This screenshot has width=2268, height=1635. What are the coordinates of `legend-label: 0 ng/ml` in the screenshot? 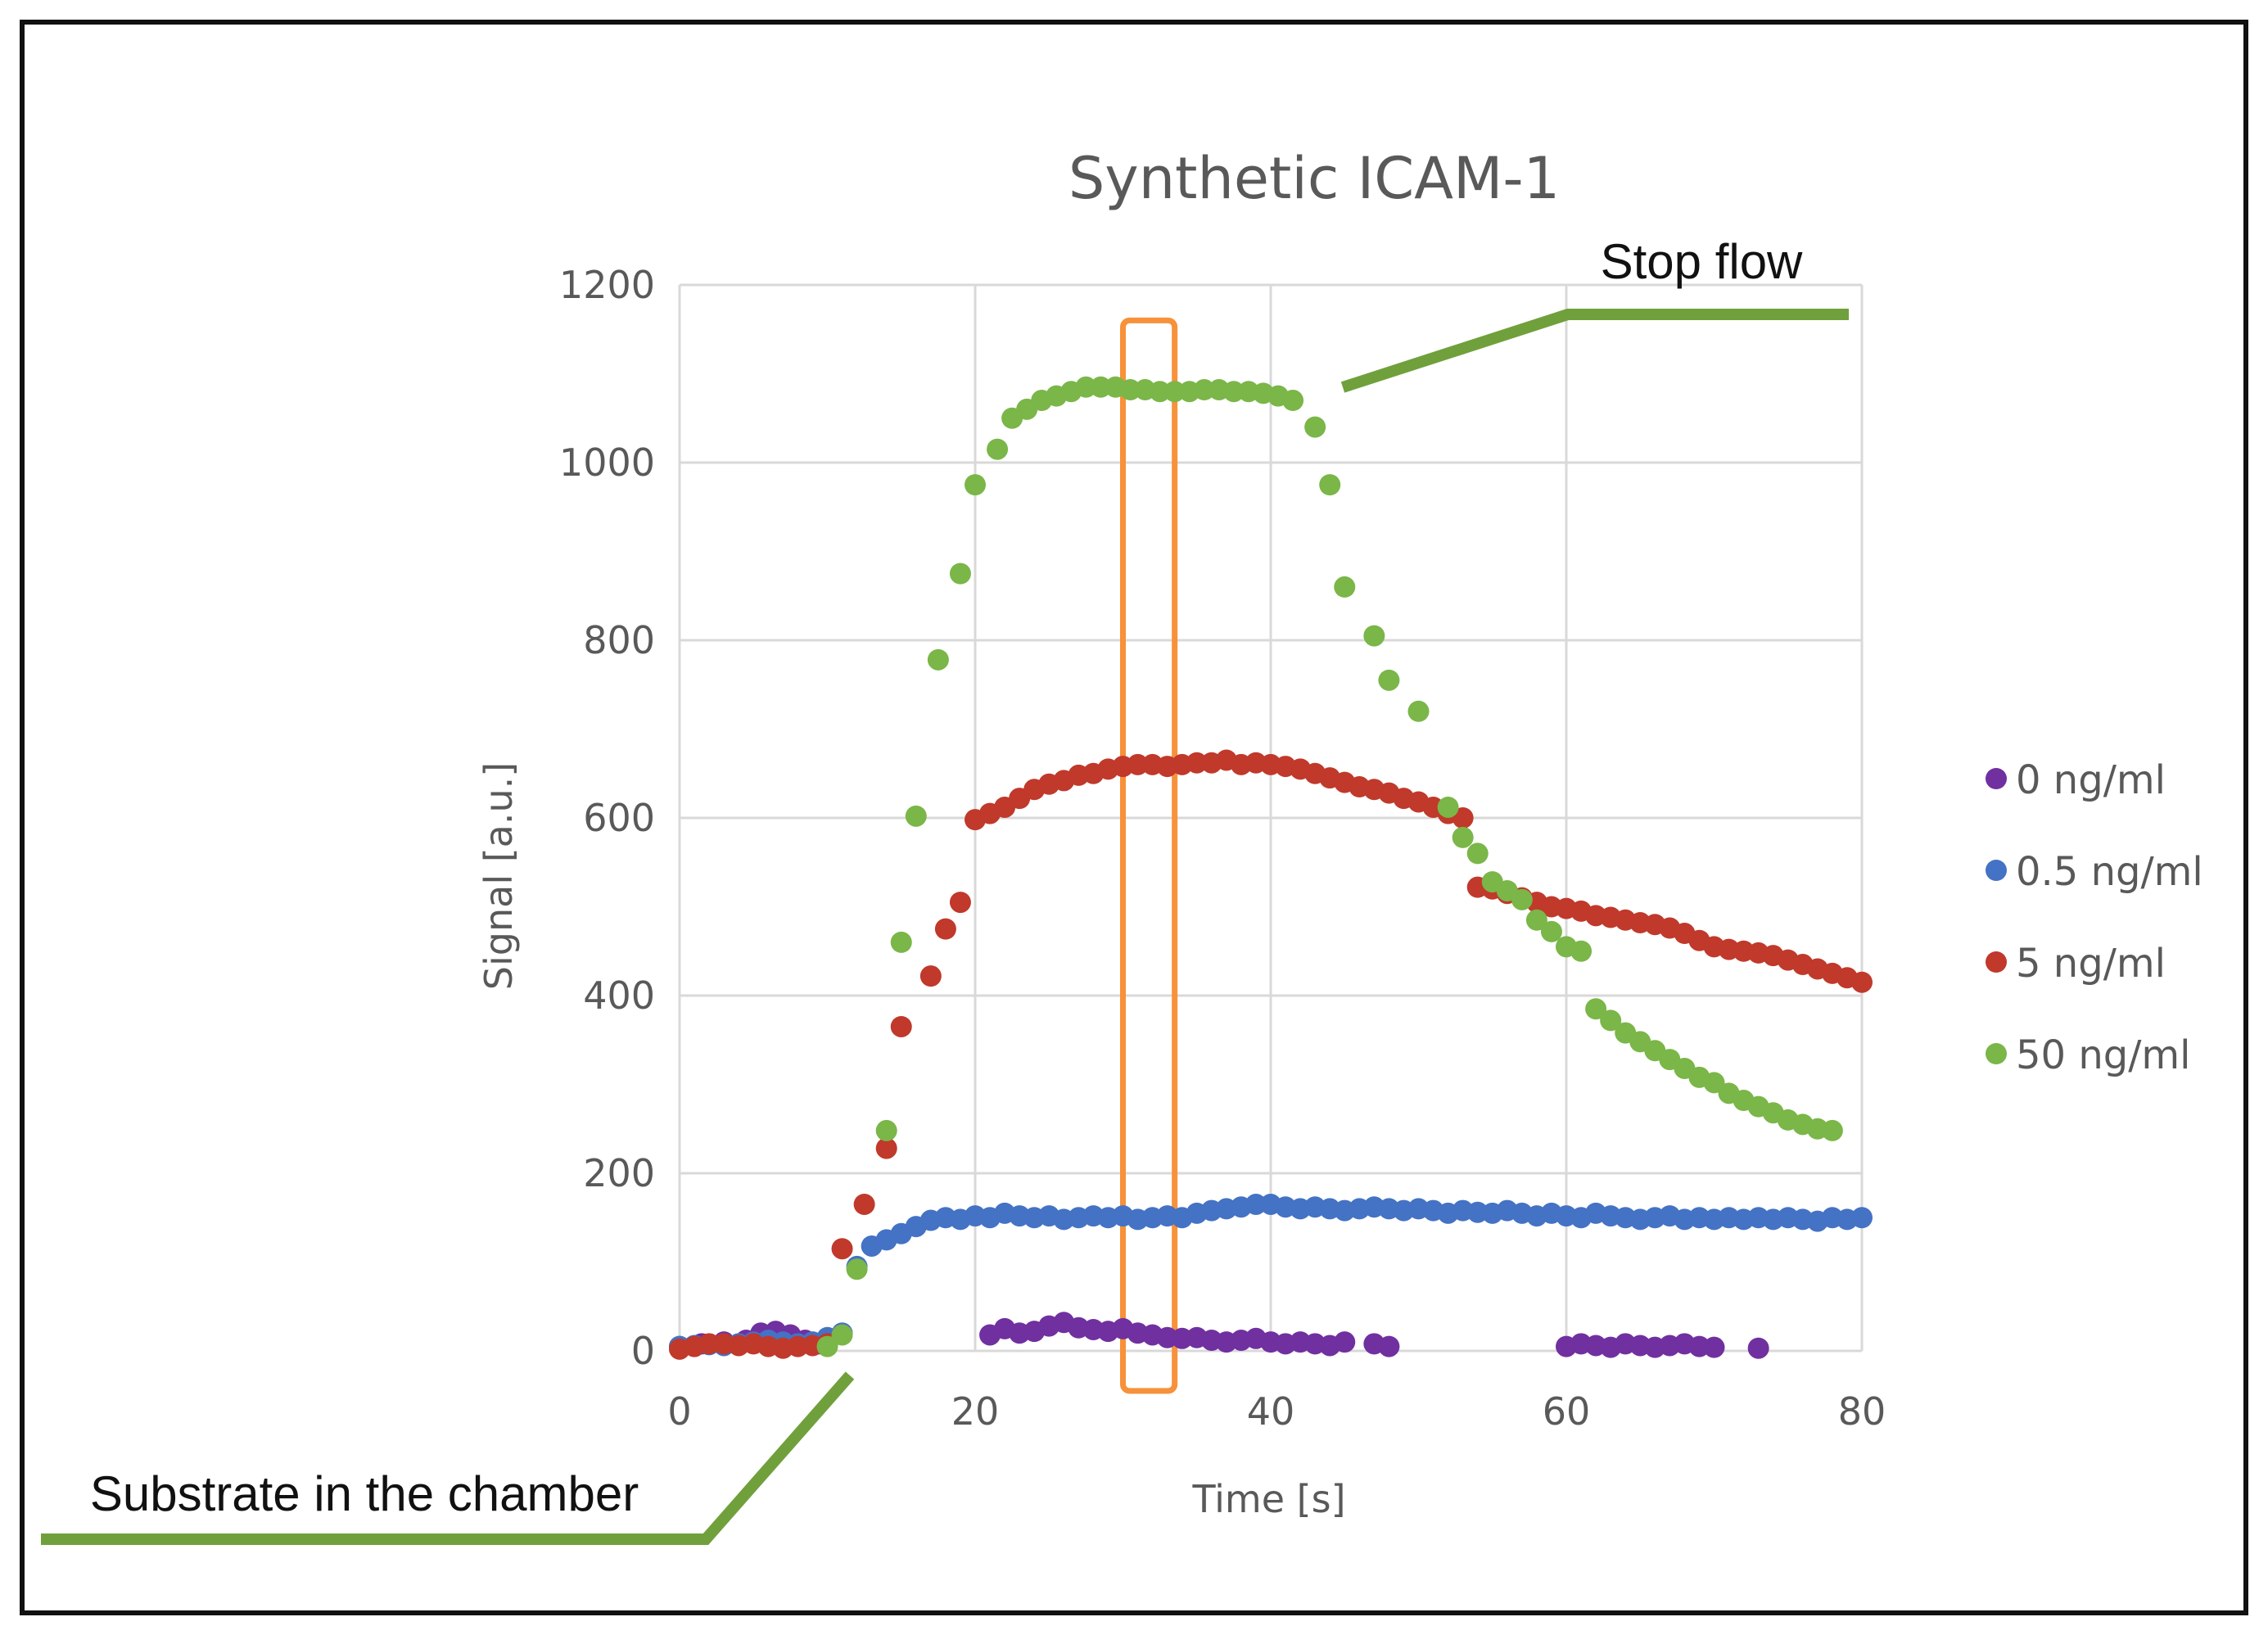 It's located at (2091, 780).